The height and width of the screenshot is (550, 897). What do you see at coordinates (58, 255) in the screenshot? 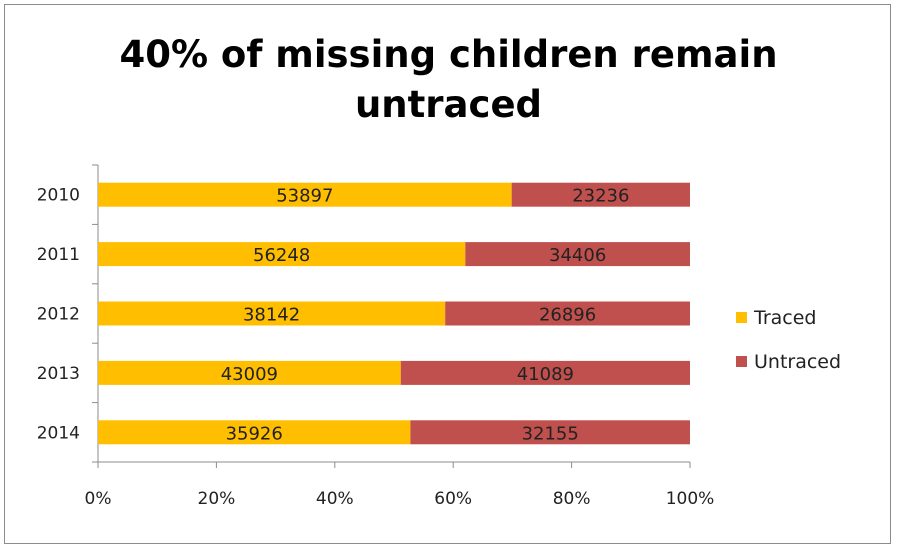
I see `y-tick-label: 2011` at bounding box center [58, 255].